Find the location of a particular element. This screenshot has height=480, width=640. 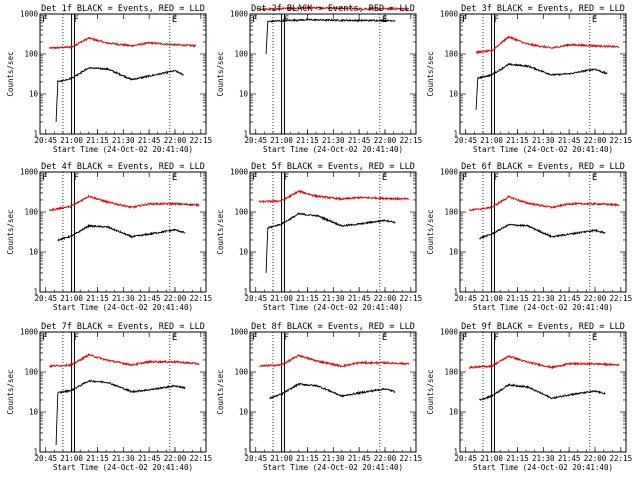

chart-title: Det 9f BLACK = Events, RED = LLD is located at coordinates (543, 327).